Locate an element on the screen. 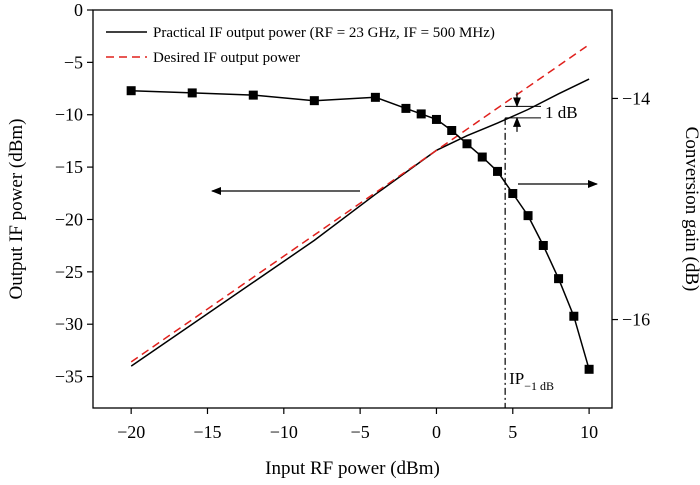  x-tick-label: −5 is located at coordinates (360, 432).